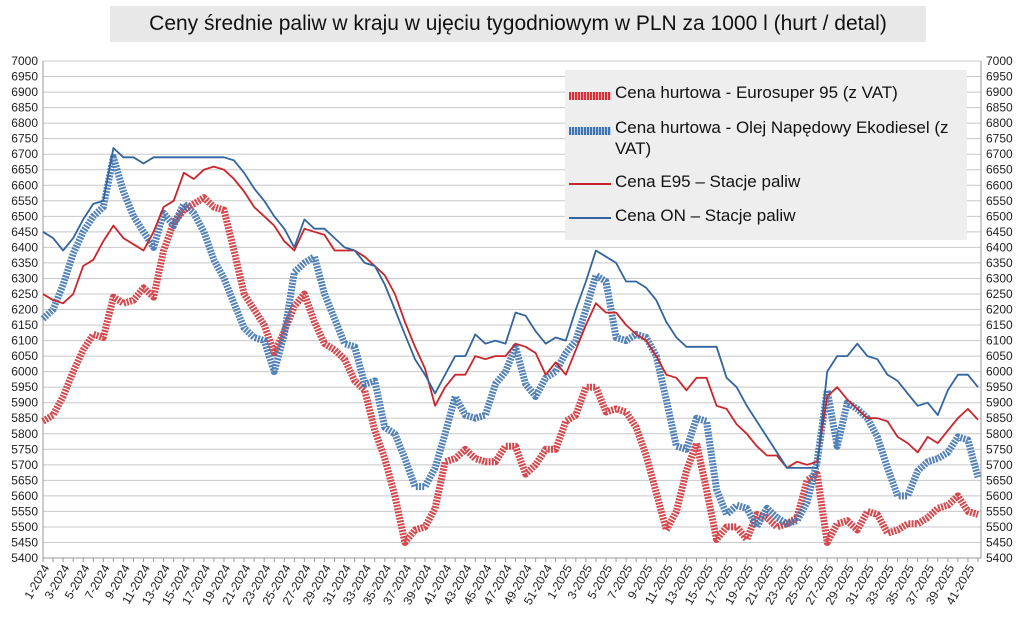 This screenshot has height=623, width=1024. I want to click on legend-label: Cena hurtowa - Eurosuper 95 (z VAT), so click(756, 92).